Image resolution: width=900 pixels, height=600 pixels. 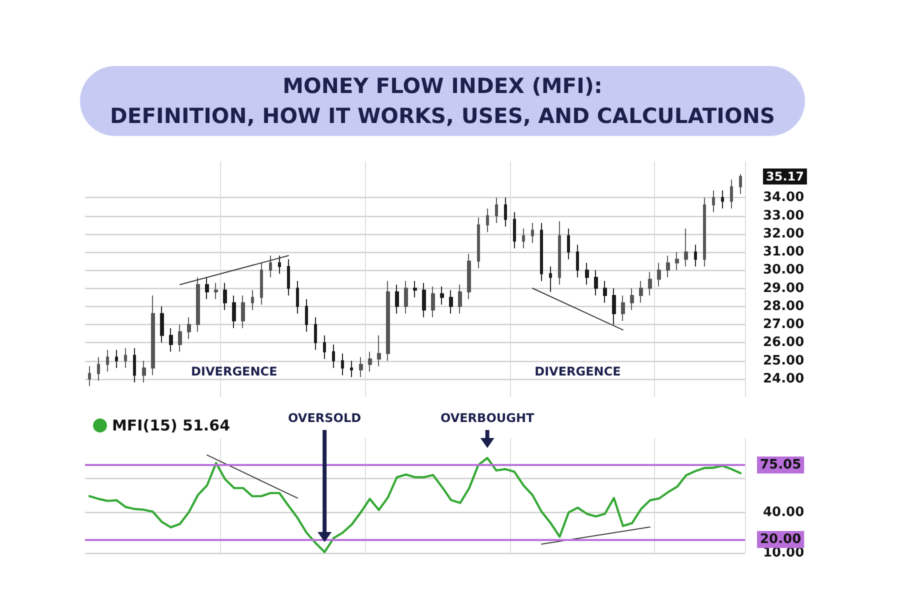 I want to click on y-tick-label: 27.00, so click(x=783, y=324).